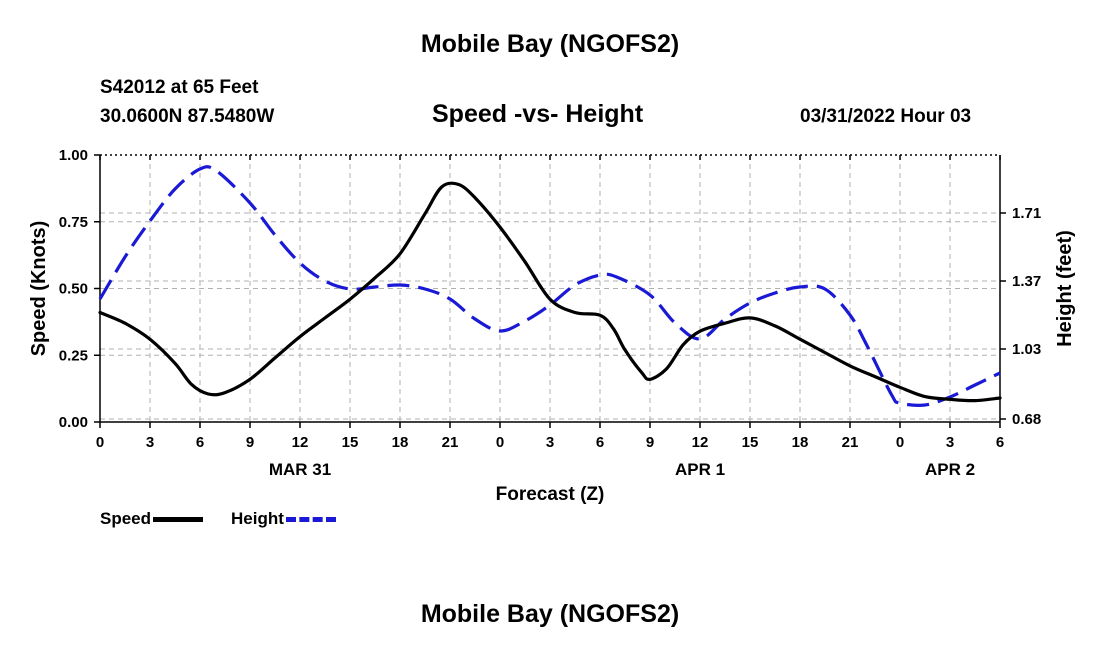 The height and width of the screenshot is (650, 1100). Describe the element at coordinates (1026, 281) in the screenshot. I see `y2-tick-label: 1.37` at that location.